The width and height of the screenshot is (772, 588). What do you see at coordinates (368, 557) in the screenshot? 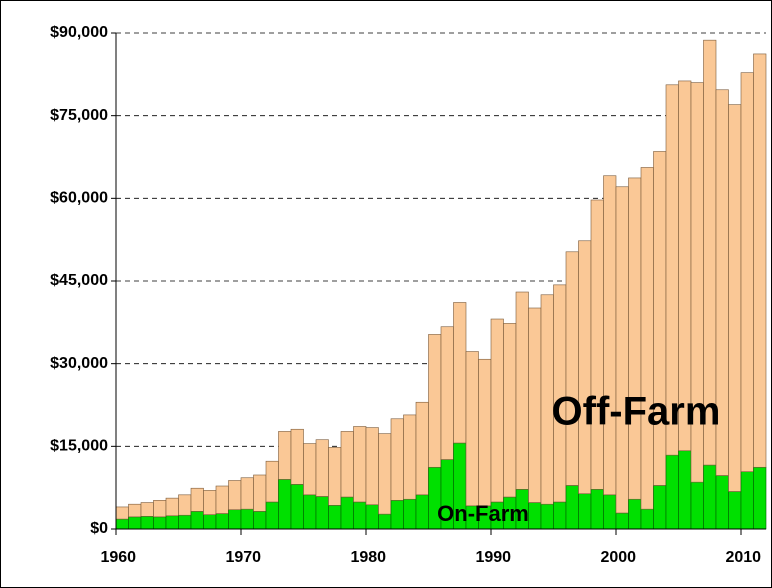
I see `x-tick-label: 1980` at bounding box center [368, 557].